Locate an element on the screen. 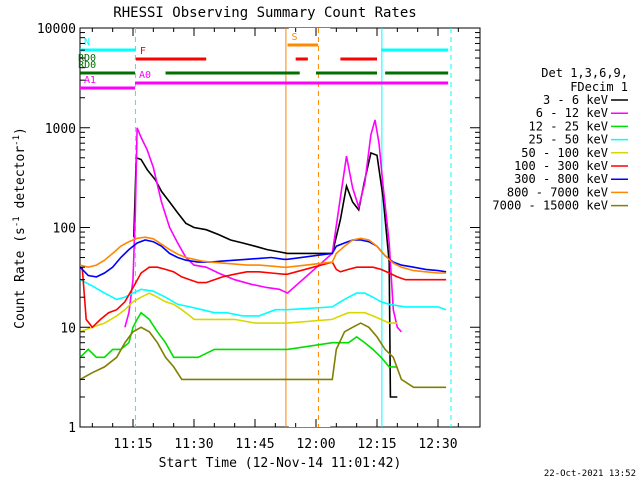 This screenshot has width=640, height=480. y-axis-label-exp2: -1 is located at coordinates (17, 140).